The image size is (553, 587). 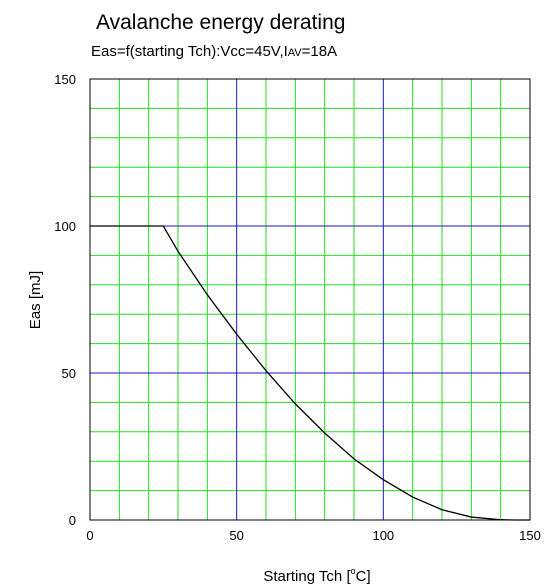 What do you see at coordinates (295, 53) in the screenshot?
I see `subtitle-subscript: AV` at bounding box center [295, 53].